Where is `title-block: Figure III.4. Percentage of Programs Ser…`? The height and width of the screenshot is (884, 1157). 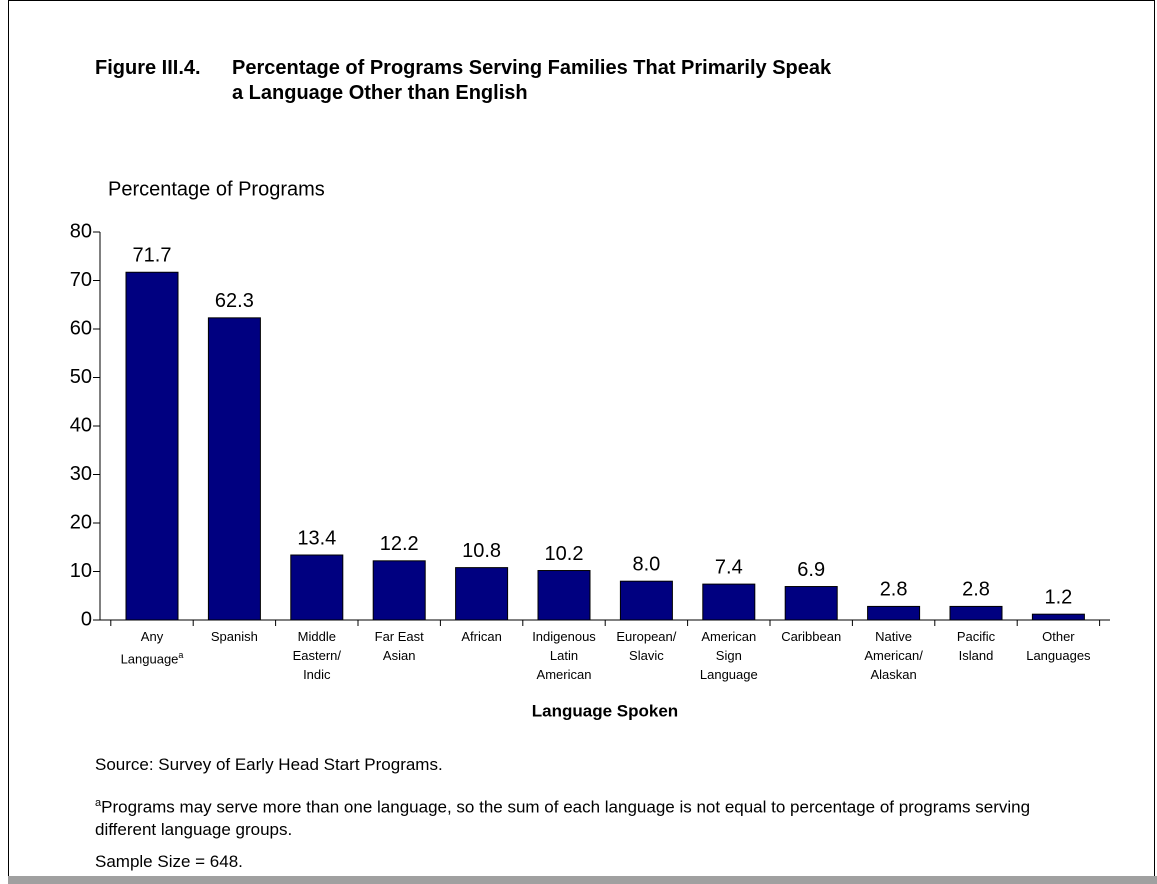 title-block: Figure III.4. Percentage of Programs Ser… is located at coordinates (463, 81).